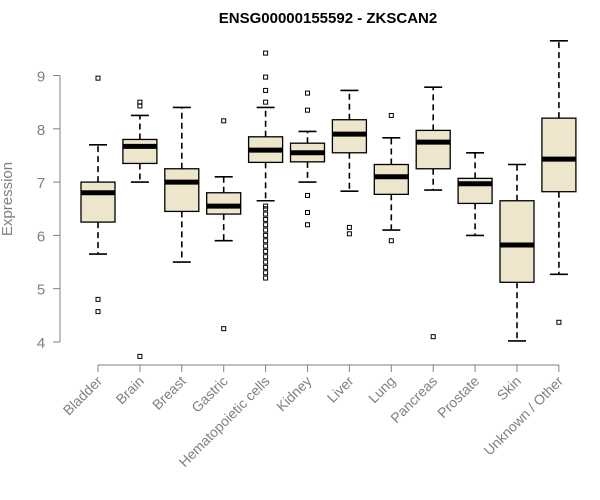 The image size is (600, 500). I want to click on y-axis: 4 5 6 7 8 9, so click(49, 210).